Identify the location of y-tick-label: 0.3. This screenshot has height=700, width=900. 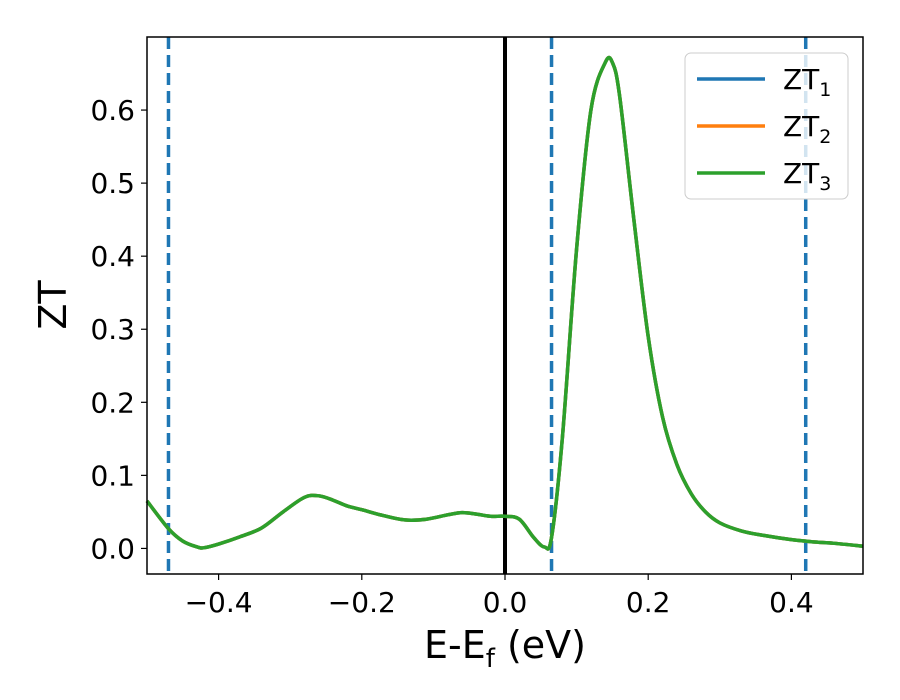
(112, 329).